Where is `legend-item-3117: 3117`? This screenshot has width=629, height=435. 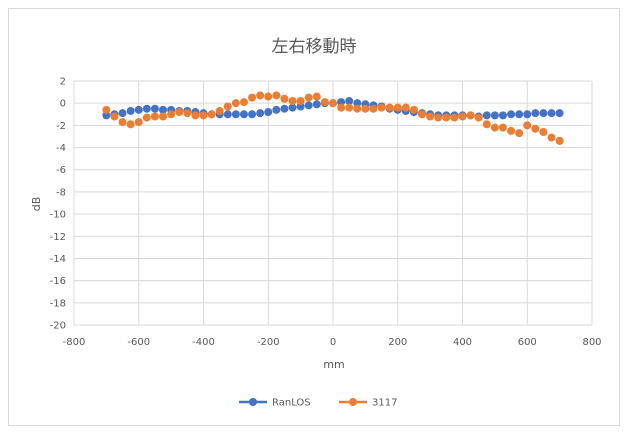 legend-item-3117: 3117 is located at coordinates (368, 403).